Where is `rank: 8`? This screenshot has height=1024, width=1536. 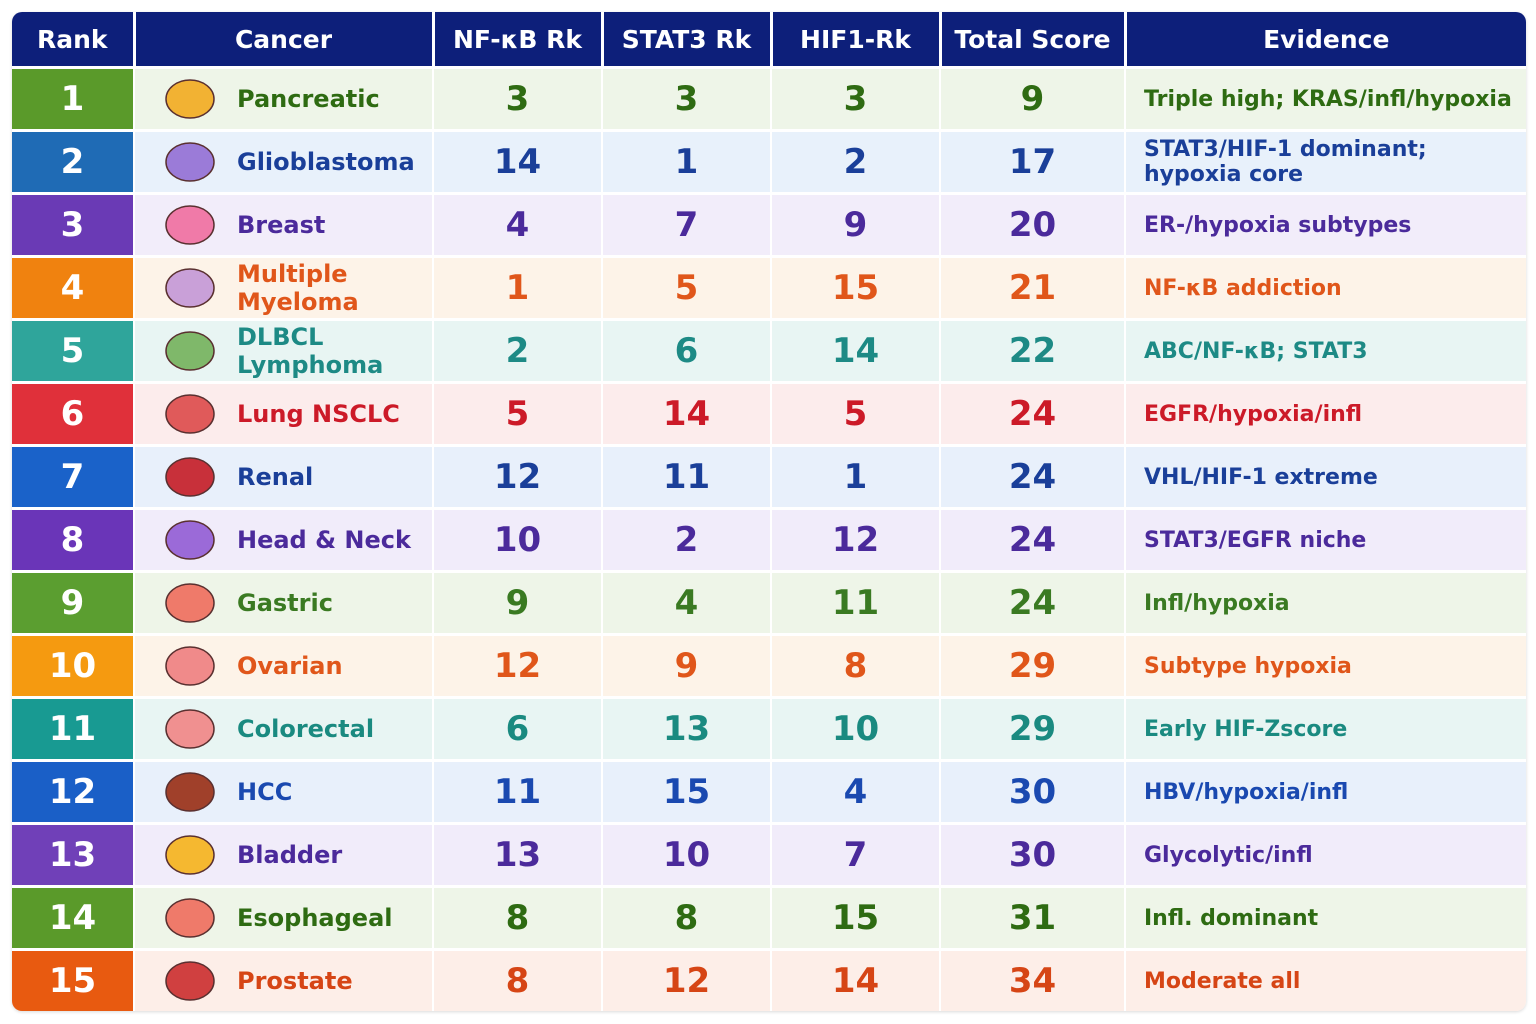 rank: 8 is located at coordinates (73, 539).